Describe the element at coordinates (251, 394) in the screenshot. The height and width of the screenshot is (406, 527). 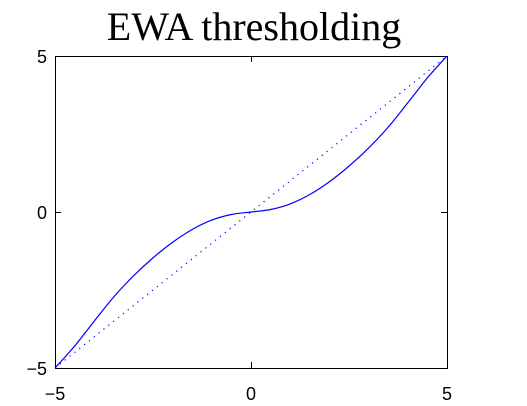
I see `x-tick-label-zero: 0` at that location.